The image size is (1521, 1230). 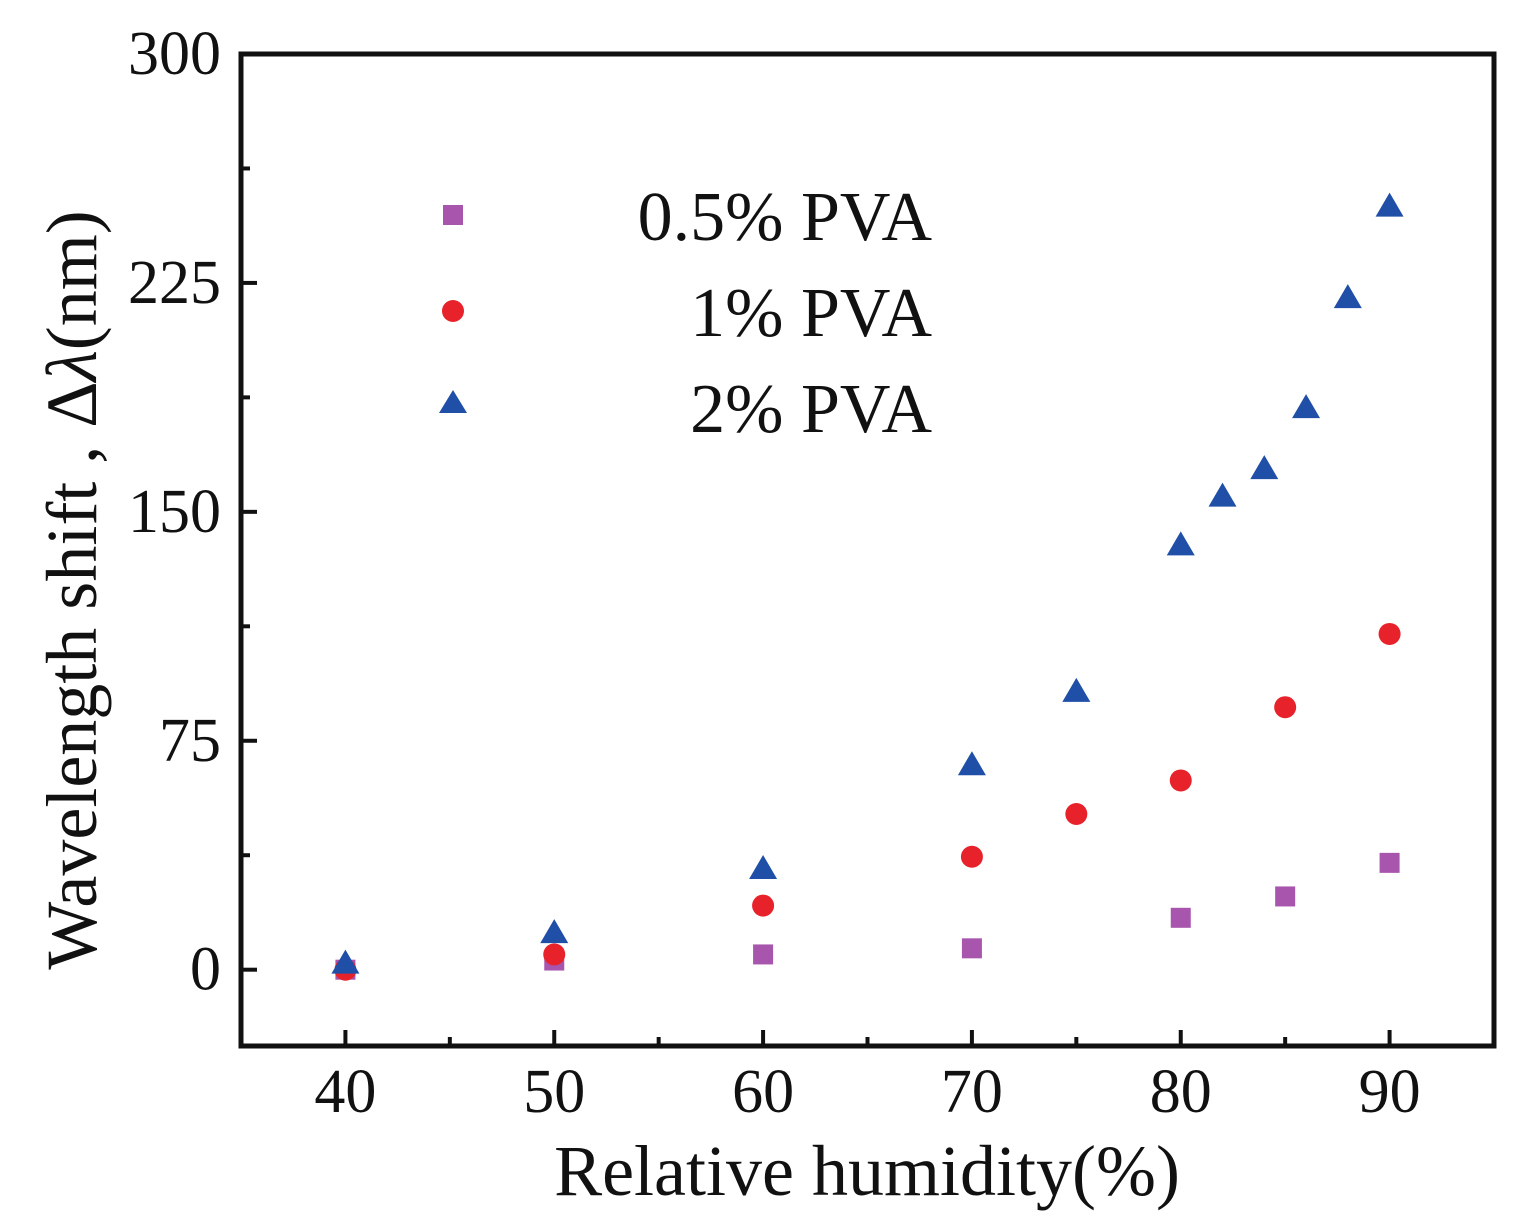 I want to click on legend-label-0: 0.5% PVA, so click(x=785, y=217).